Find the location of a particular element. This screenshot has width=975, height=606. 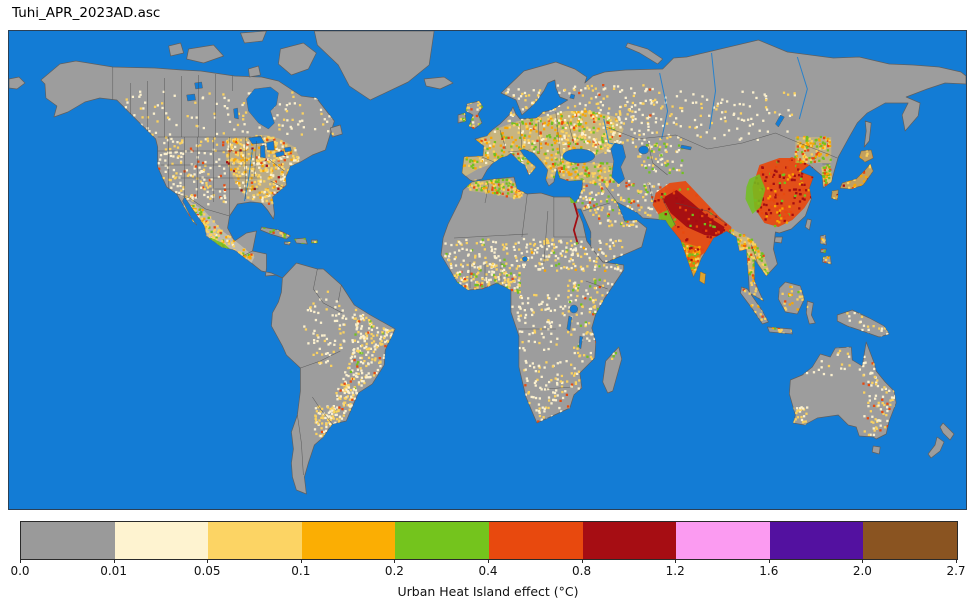

black-sea is located at coordinates (579, 156).